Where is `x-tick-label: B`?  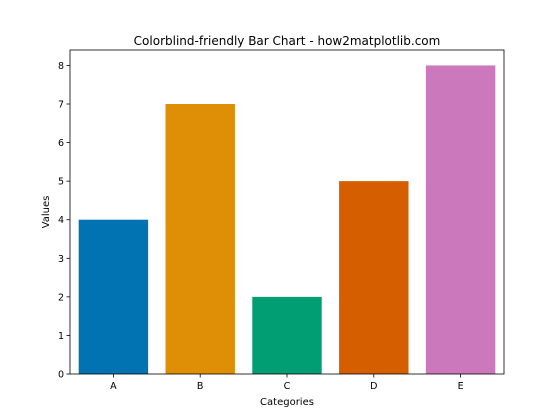
x-tick-label: B is located at coordinates (200, 386).